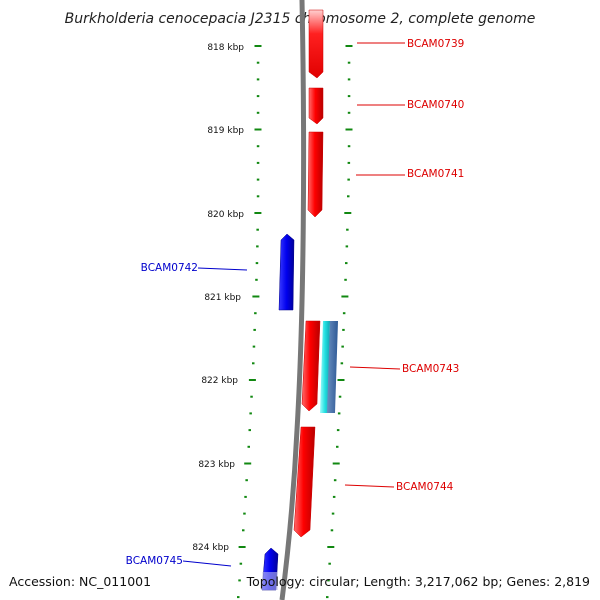 The width and height of the screenshot is (600, 600). What do you see at coordinates (425, 487) in the screenshot?
I see `gene-label-bcam0744: BCAM0744` at bounding box center [425, 487].